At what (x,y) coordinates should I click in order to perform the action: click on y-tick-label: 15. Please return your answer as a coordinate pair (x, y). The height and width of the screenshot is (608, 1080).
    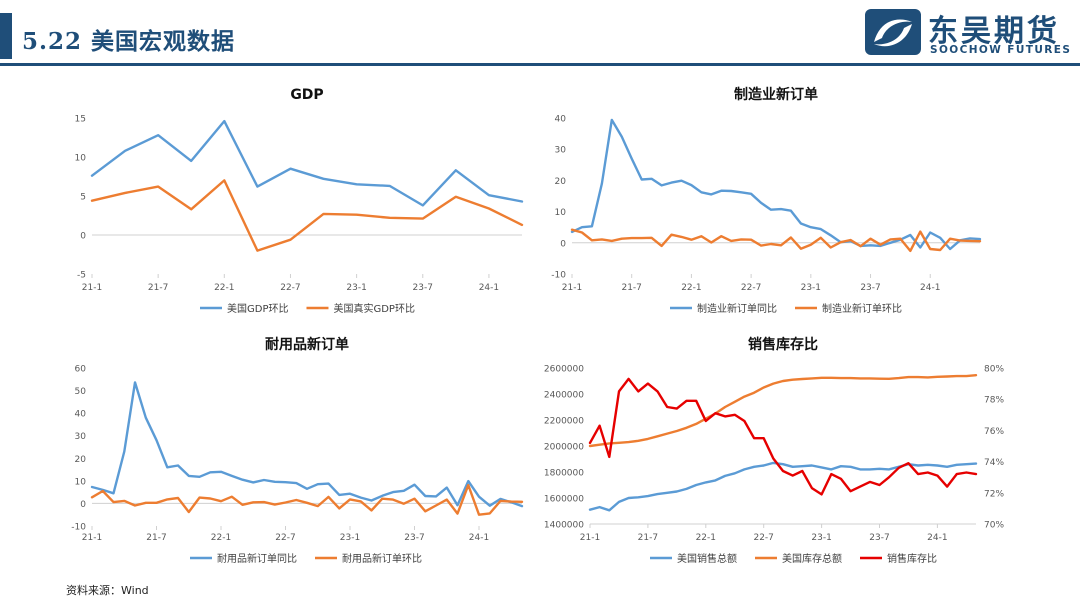
    Looking at the image, I should click on (80, 120).